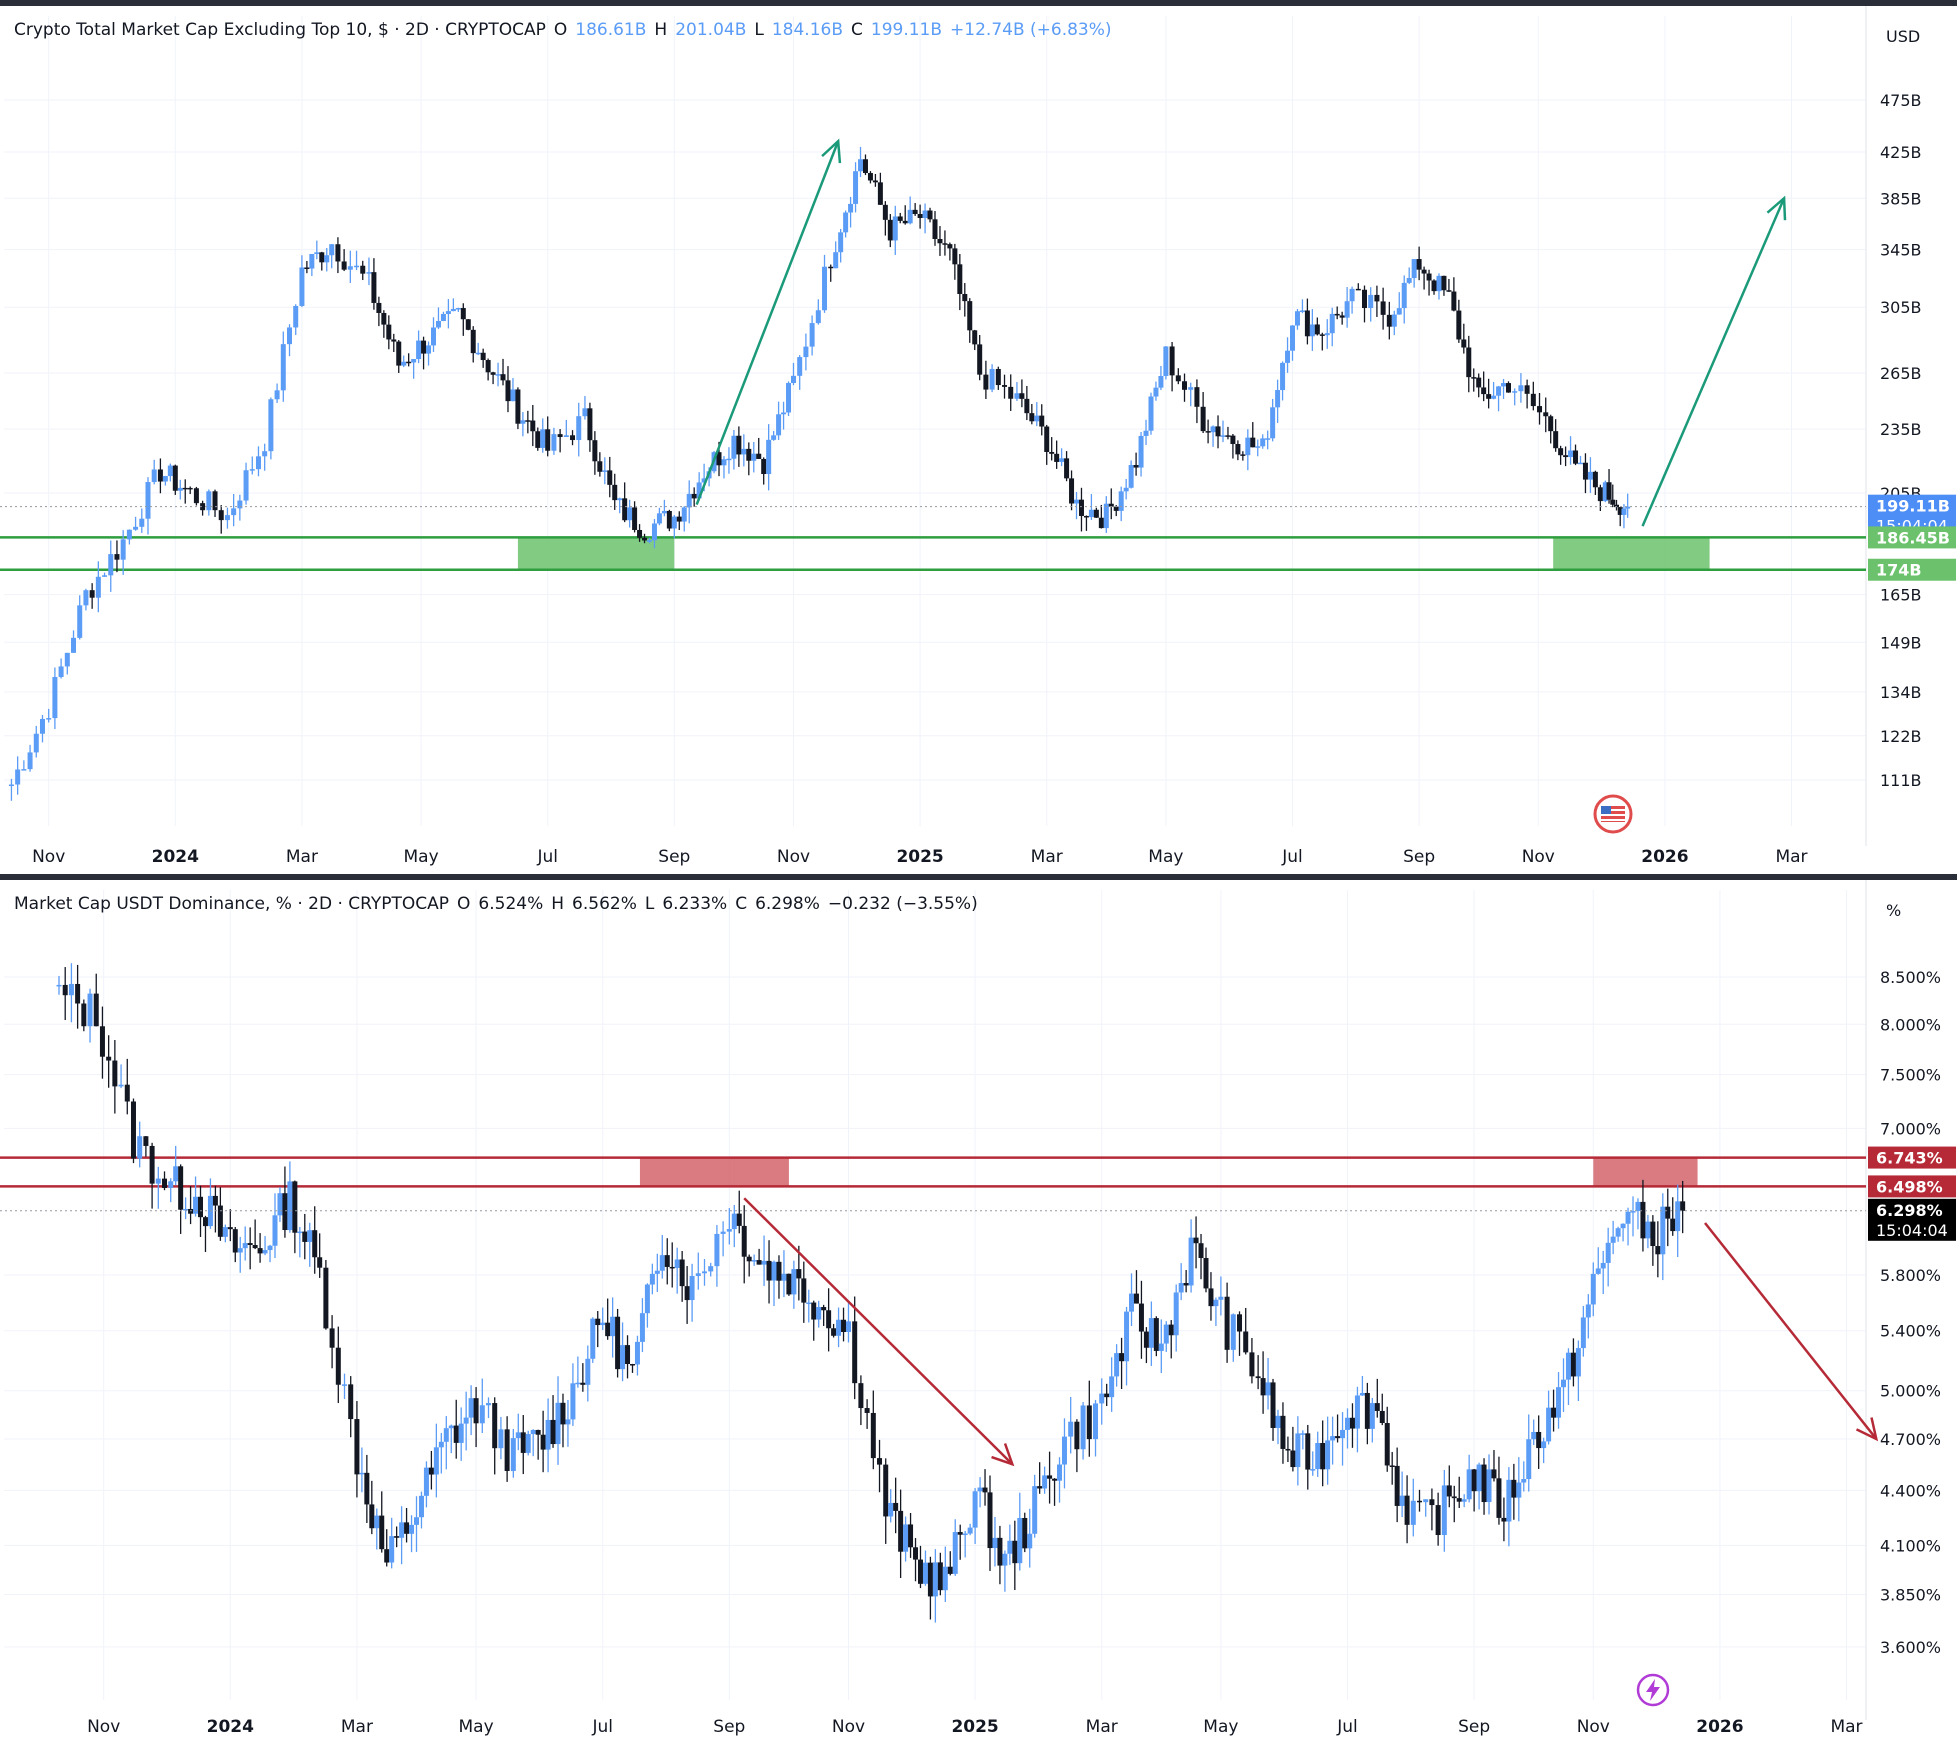 This screenshot has height=1742, width=1957. What do you see at coordinates (1901, 595) in the screenshot?
I see `y-tick-label: 165B` at bounding box center [1901, 595].